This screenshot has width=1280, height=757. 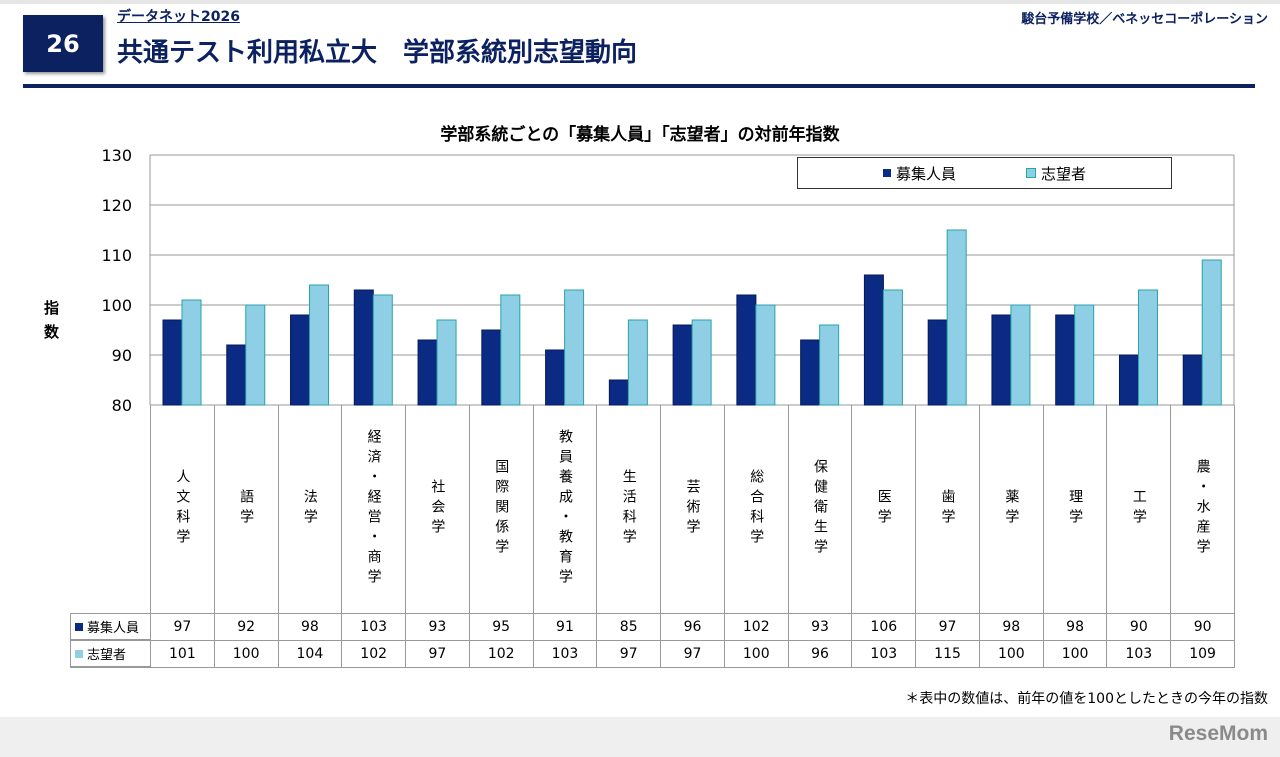 What do you see at coordinates (984, 173) in the screenshot?
I see `legend: 募集人員 志望者` at bounding box center [984, 173].